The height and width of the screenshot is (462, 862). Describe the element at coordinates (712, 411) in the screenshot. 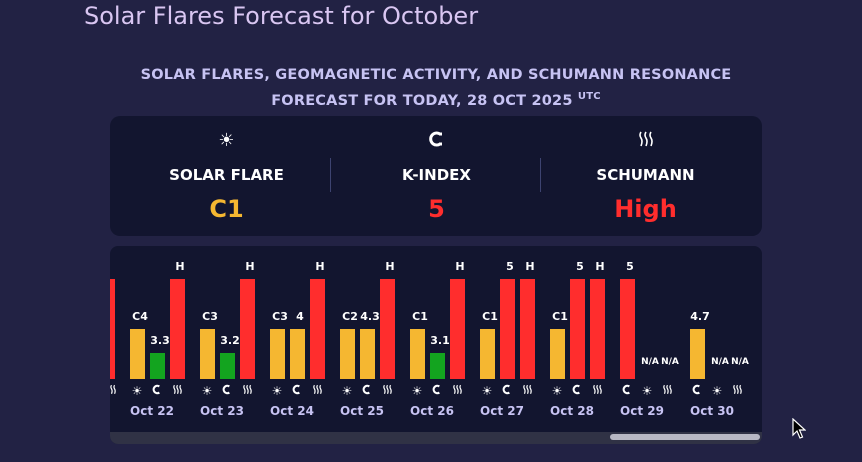

I see `chart-date-label: Oct 30` at that location.